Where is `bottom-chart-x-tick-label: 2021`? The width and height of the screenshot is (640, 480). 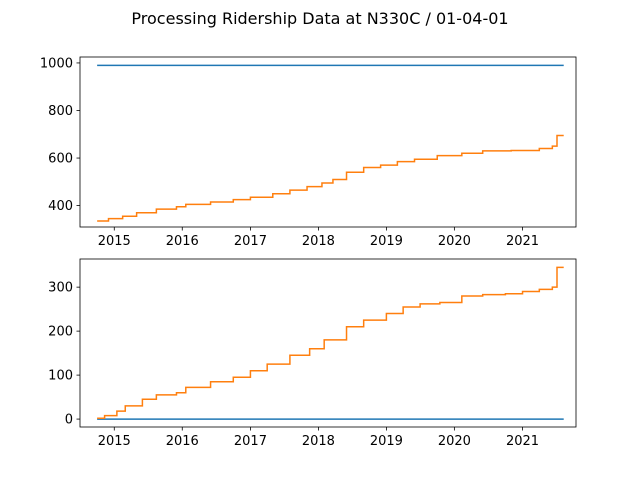 bottom-chart-x-tick-label: 2021 is located at coordinates (522, 441).